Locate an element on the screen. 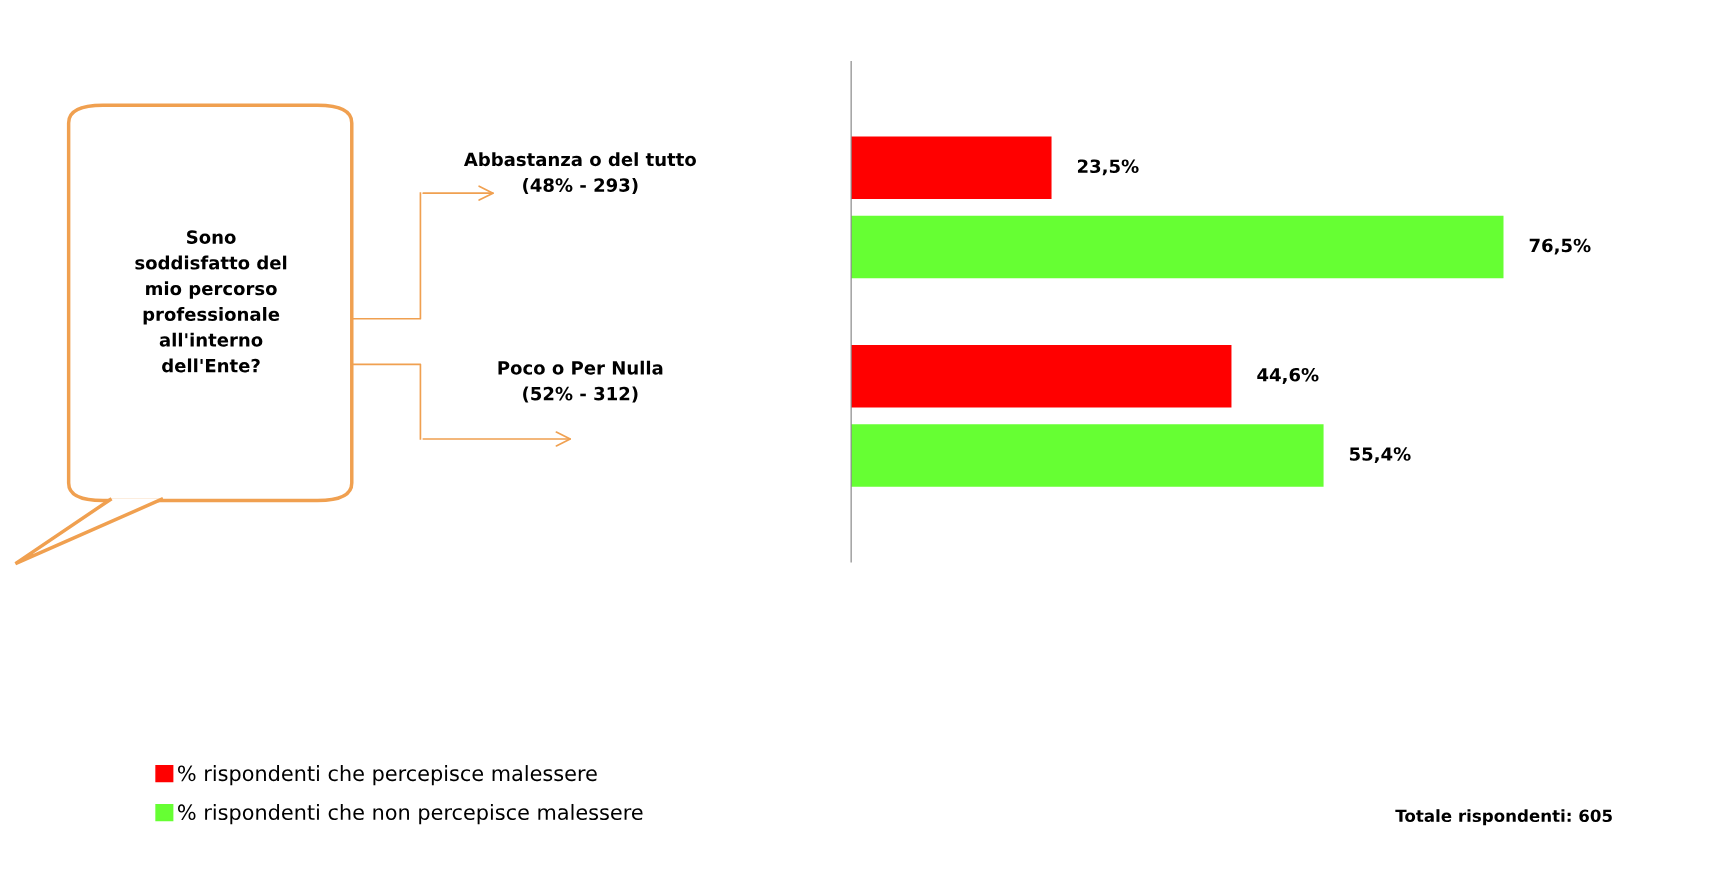  data-label: 76,5% is located at coordinates (1560, 246).